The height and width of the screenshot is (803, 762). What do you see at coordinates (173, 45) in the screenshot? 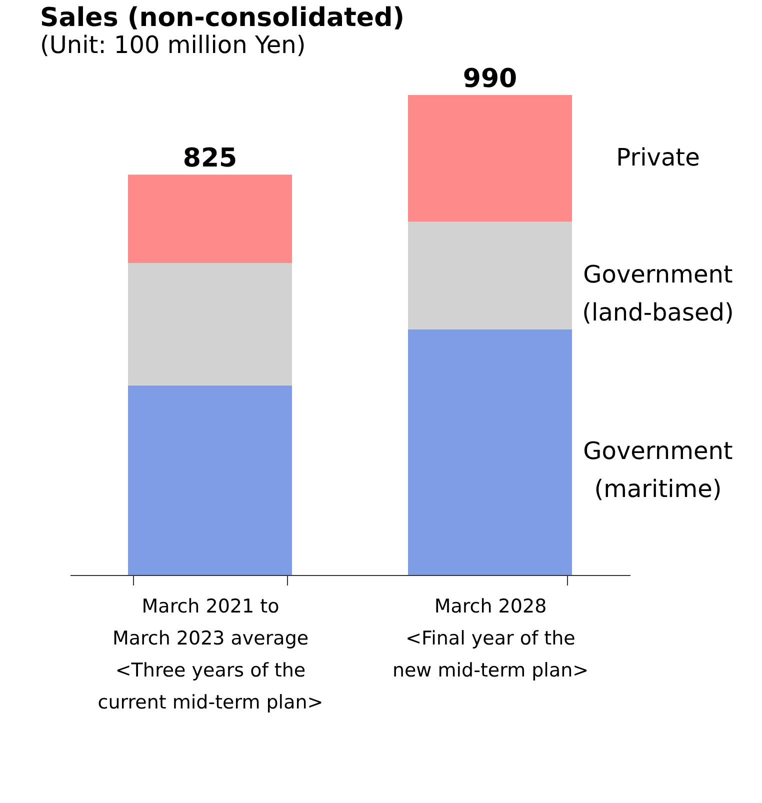
I see `text: (Unit: 100 million Yen)` at bounding box center [173, 45].